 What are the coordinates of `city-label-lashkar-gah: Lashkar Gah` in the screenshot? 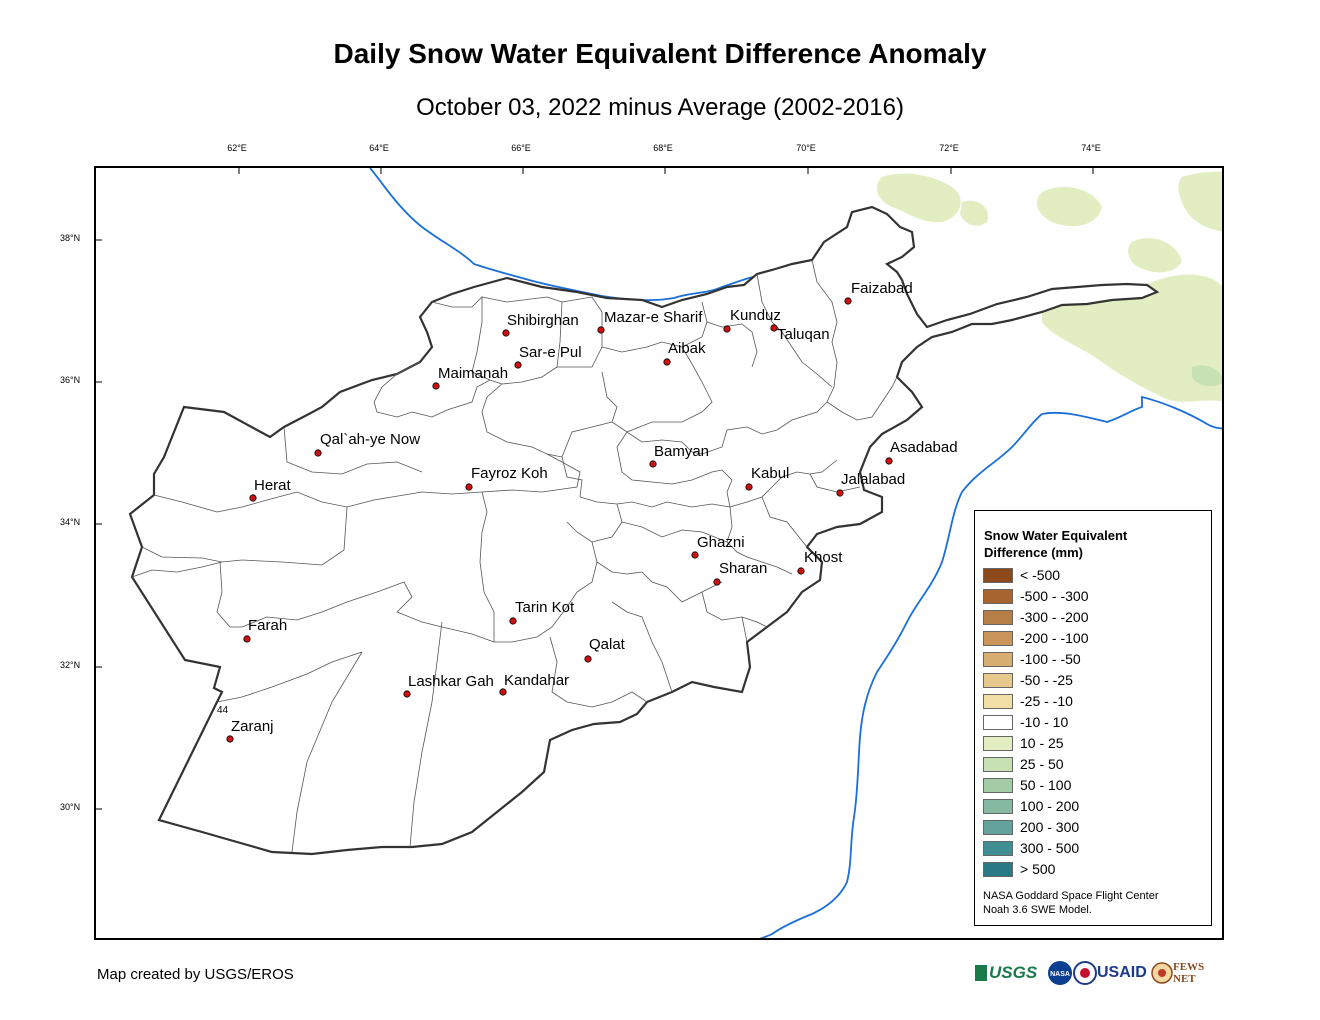 It's located at (451, 681).